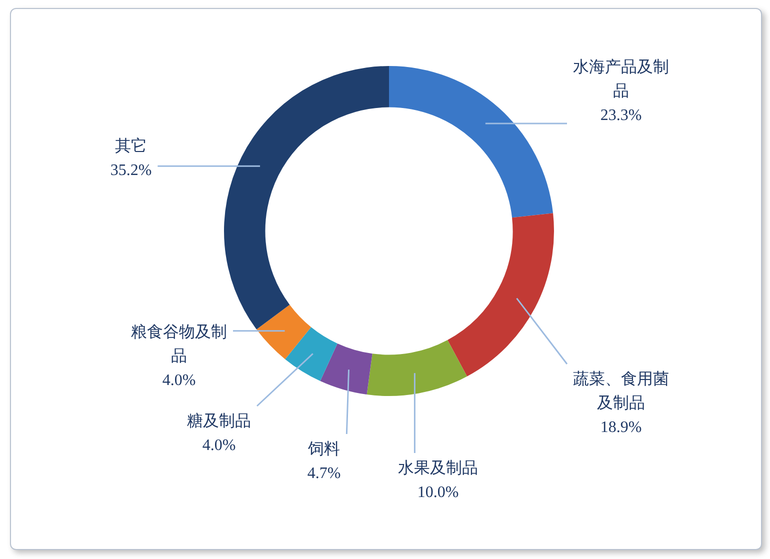 This screenshot has height=559, width=770. Describe the element at coordinates (438, 493) in the screenshot. I see `data-label: 10.0%` at that location.